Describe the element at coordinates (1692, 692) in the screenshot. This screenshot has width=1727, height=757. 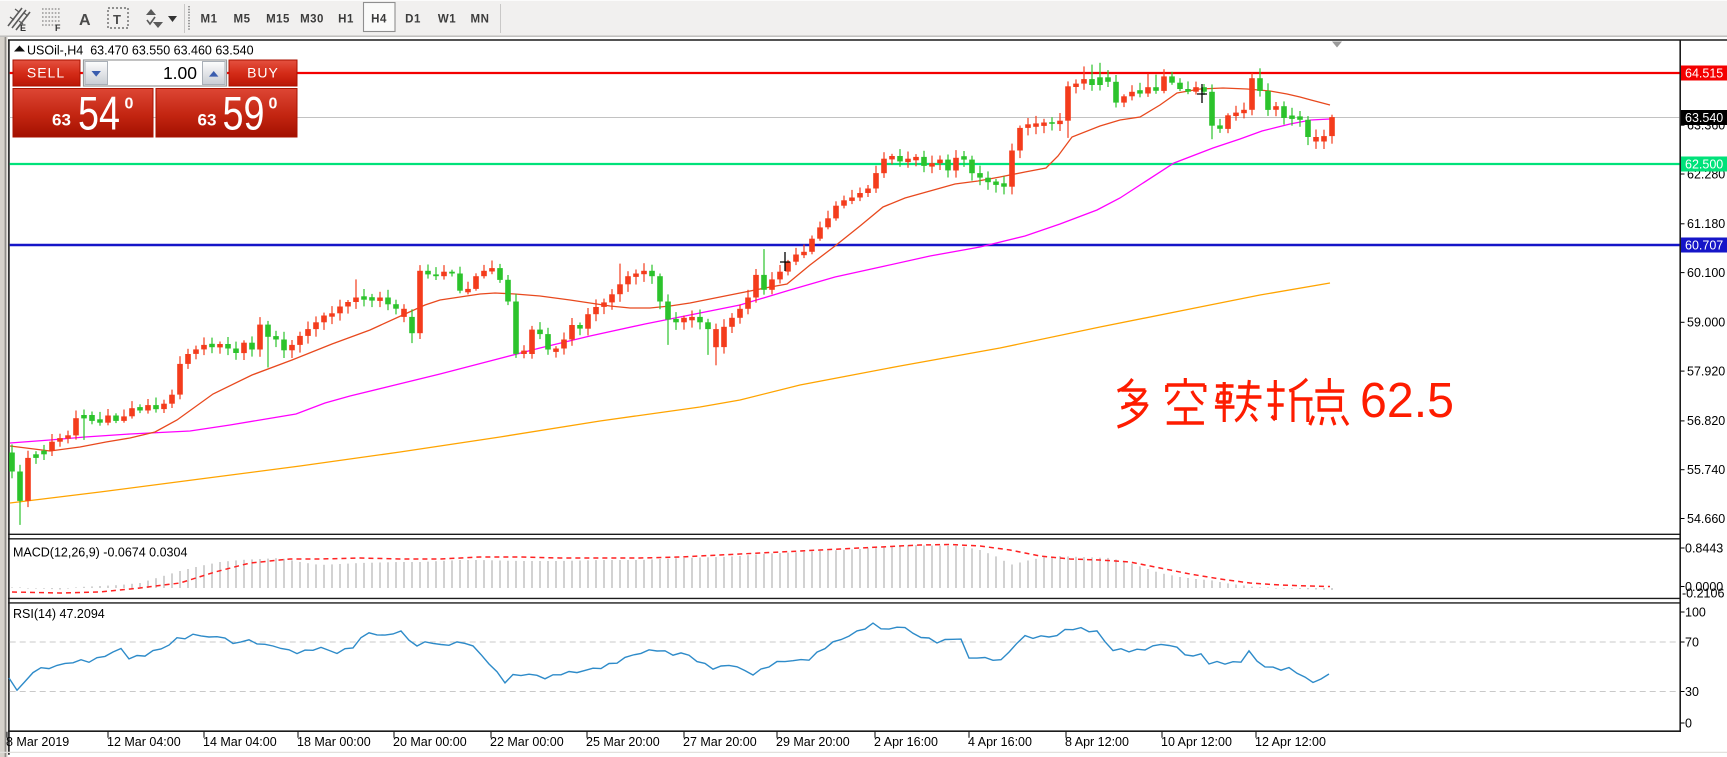
I see `svg-text: 30` at that location.